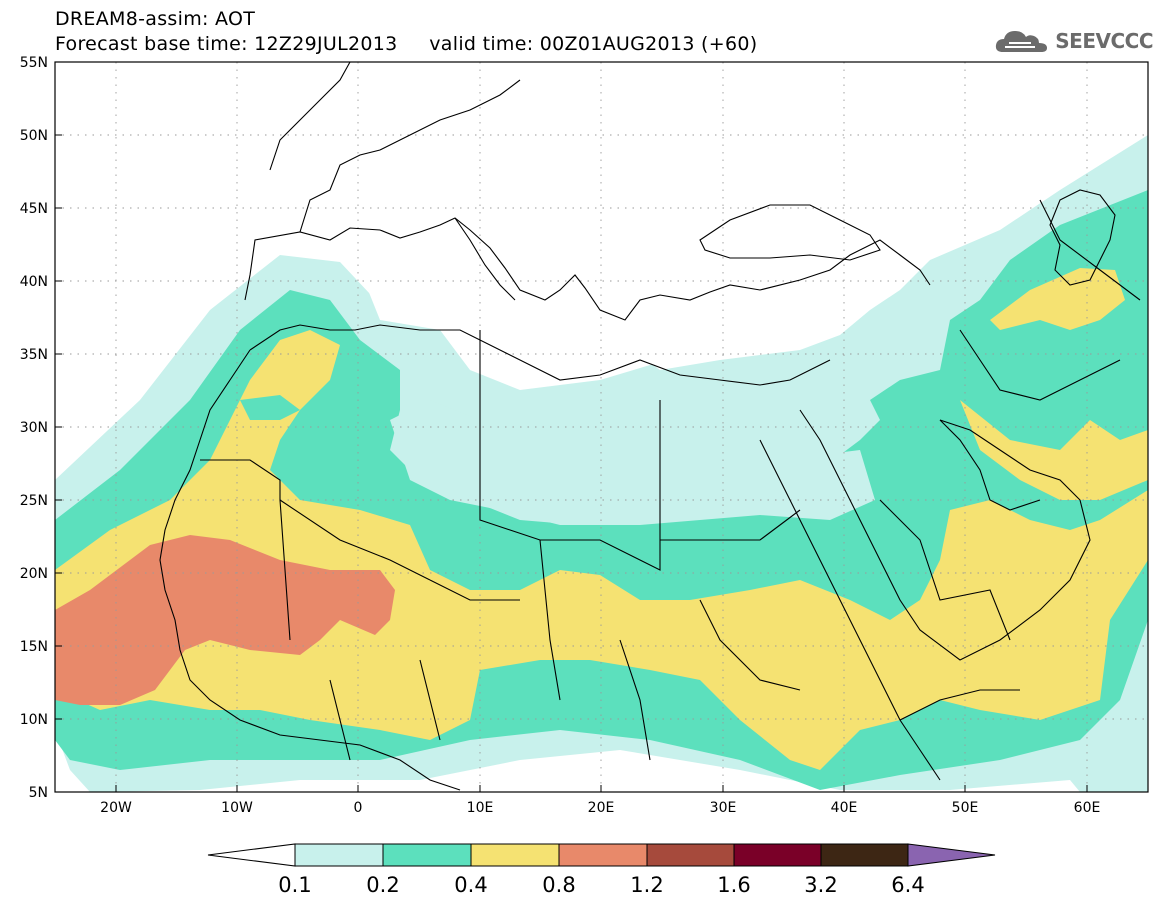 Image resolution: width=1165 pixels, height=905 pixels. What do you see at coordinates (480, 808) in the screenshot?
I see `lon-label: 10E` at bounding box center [480, 808].